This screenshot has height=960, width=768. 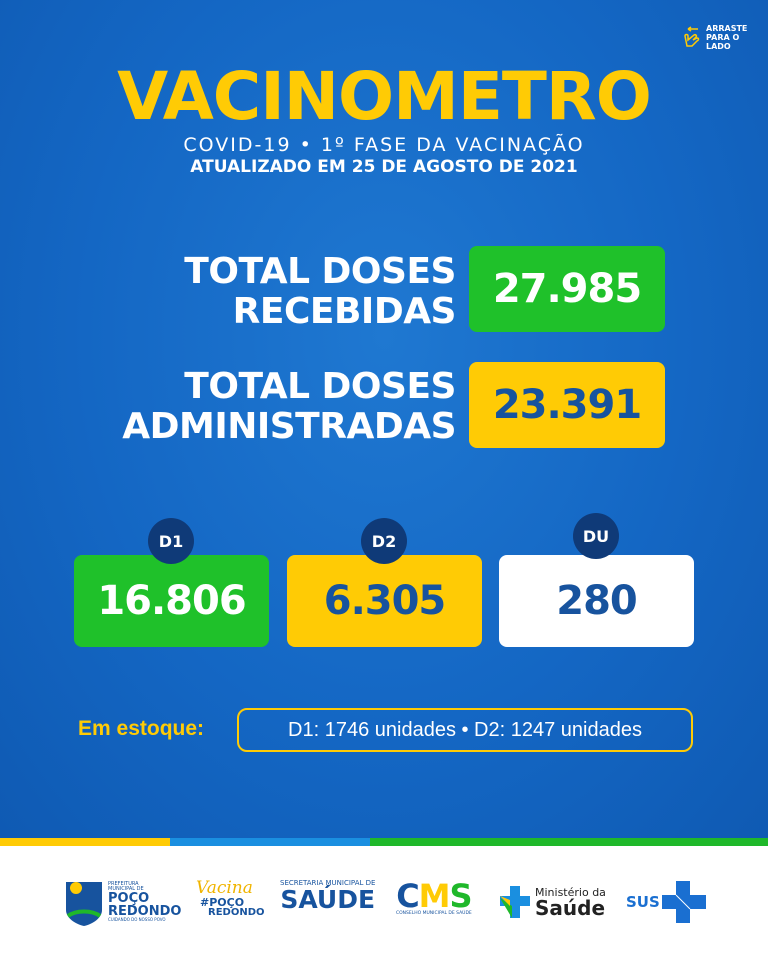 What do you see at coordinates (718, 46) in the screenshot?
I see `swipe-text: LADO` at bounding box center [718, 46].